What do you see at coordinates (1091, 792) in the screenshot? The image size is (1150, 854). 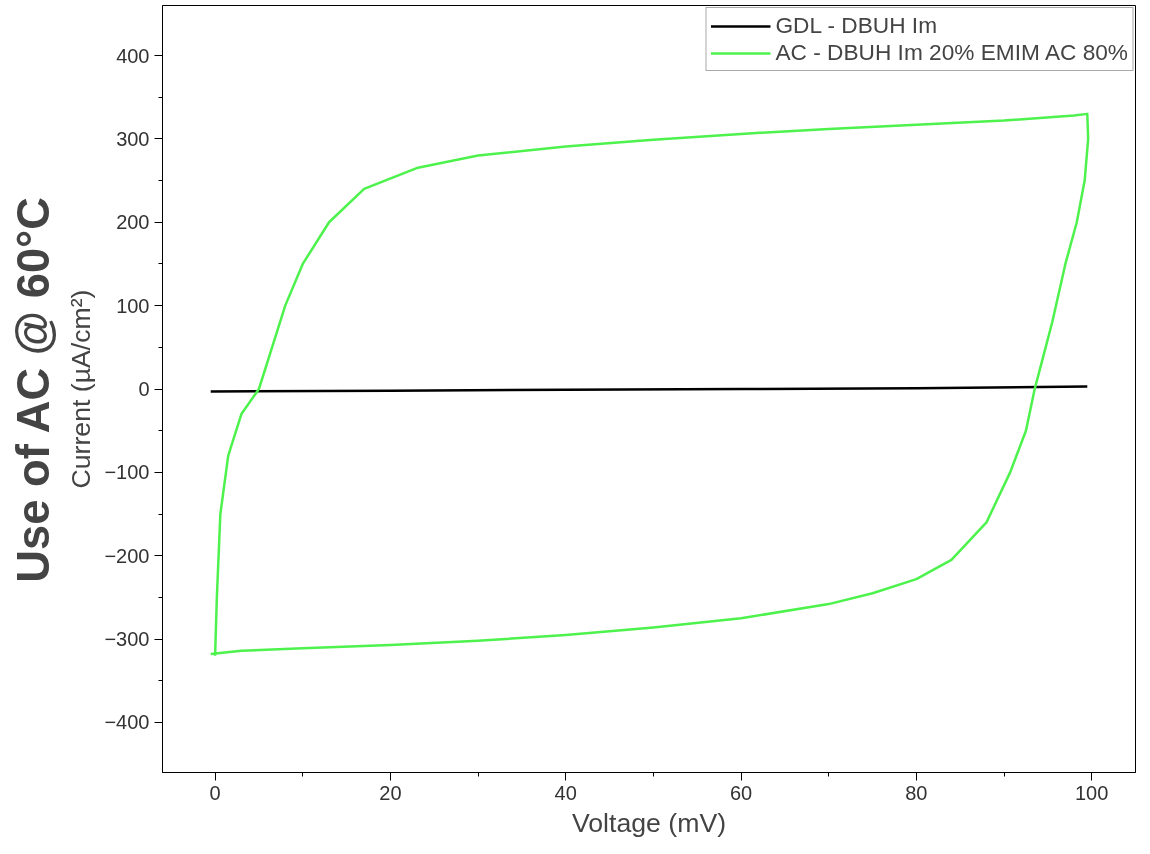 I see `x-tick-label: 100` at bounding box center [1091, 792].